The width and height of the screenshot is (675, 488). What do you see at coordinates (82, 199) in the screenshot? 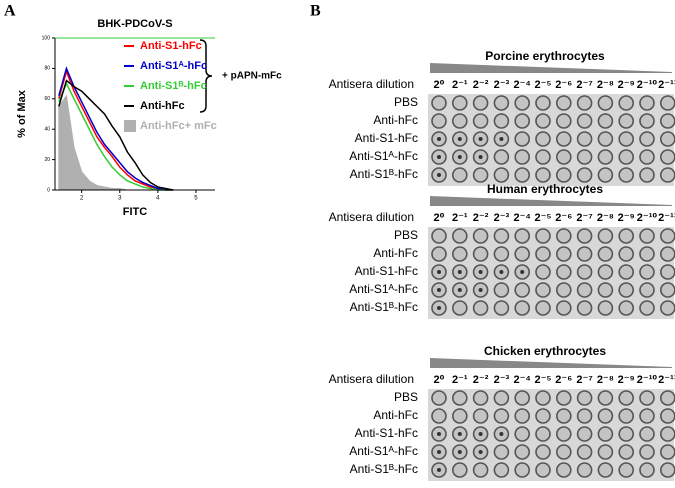
I see `x-tick-label: 2` at bounding box center [82, 199].